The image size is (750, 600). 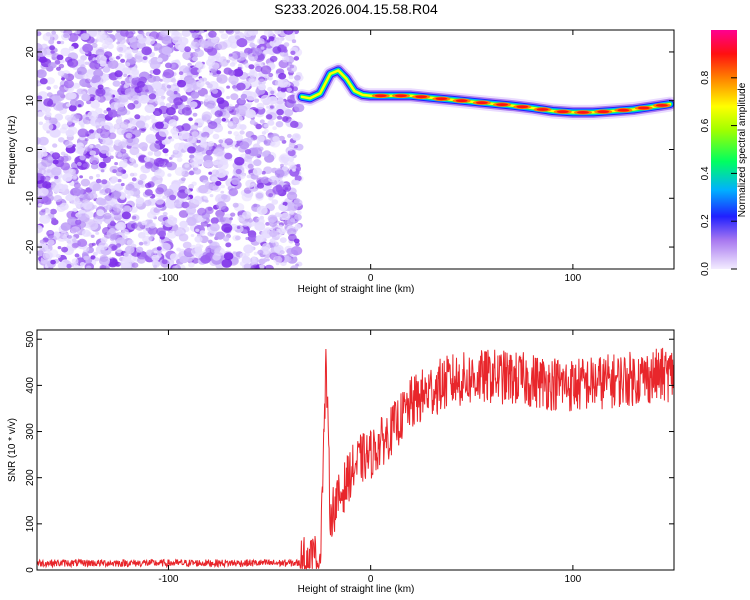 What do you see at coordinates (371, 278) in the screenshot?
I see `x-tick-label: 0` at bounding box center [371, 278].